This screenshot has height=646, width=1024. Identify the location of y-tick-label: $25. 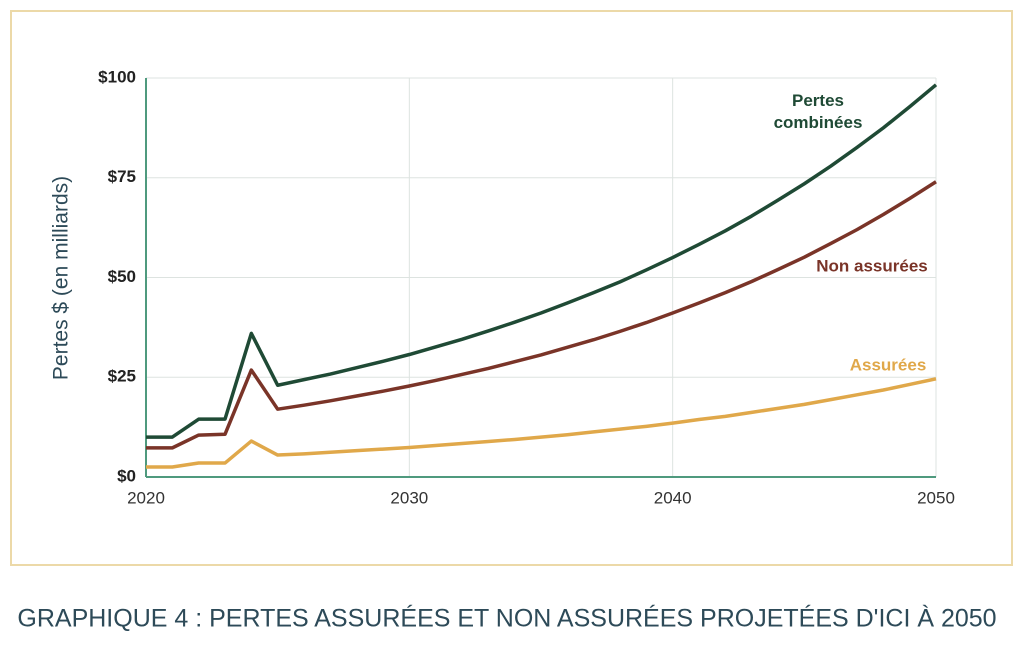
(122, 376).